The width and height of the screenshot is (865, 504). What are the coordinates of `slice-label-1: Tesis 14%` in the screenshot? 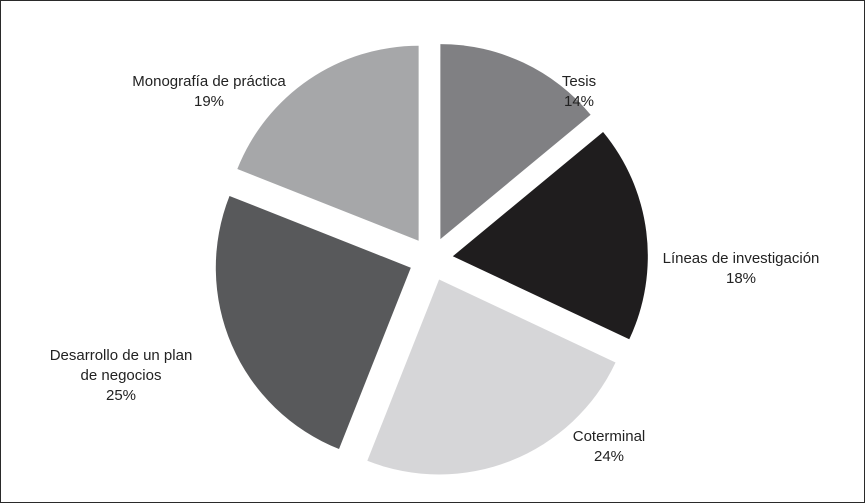 It's located at (579, 91).